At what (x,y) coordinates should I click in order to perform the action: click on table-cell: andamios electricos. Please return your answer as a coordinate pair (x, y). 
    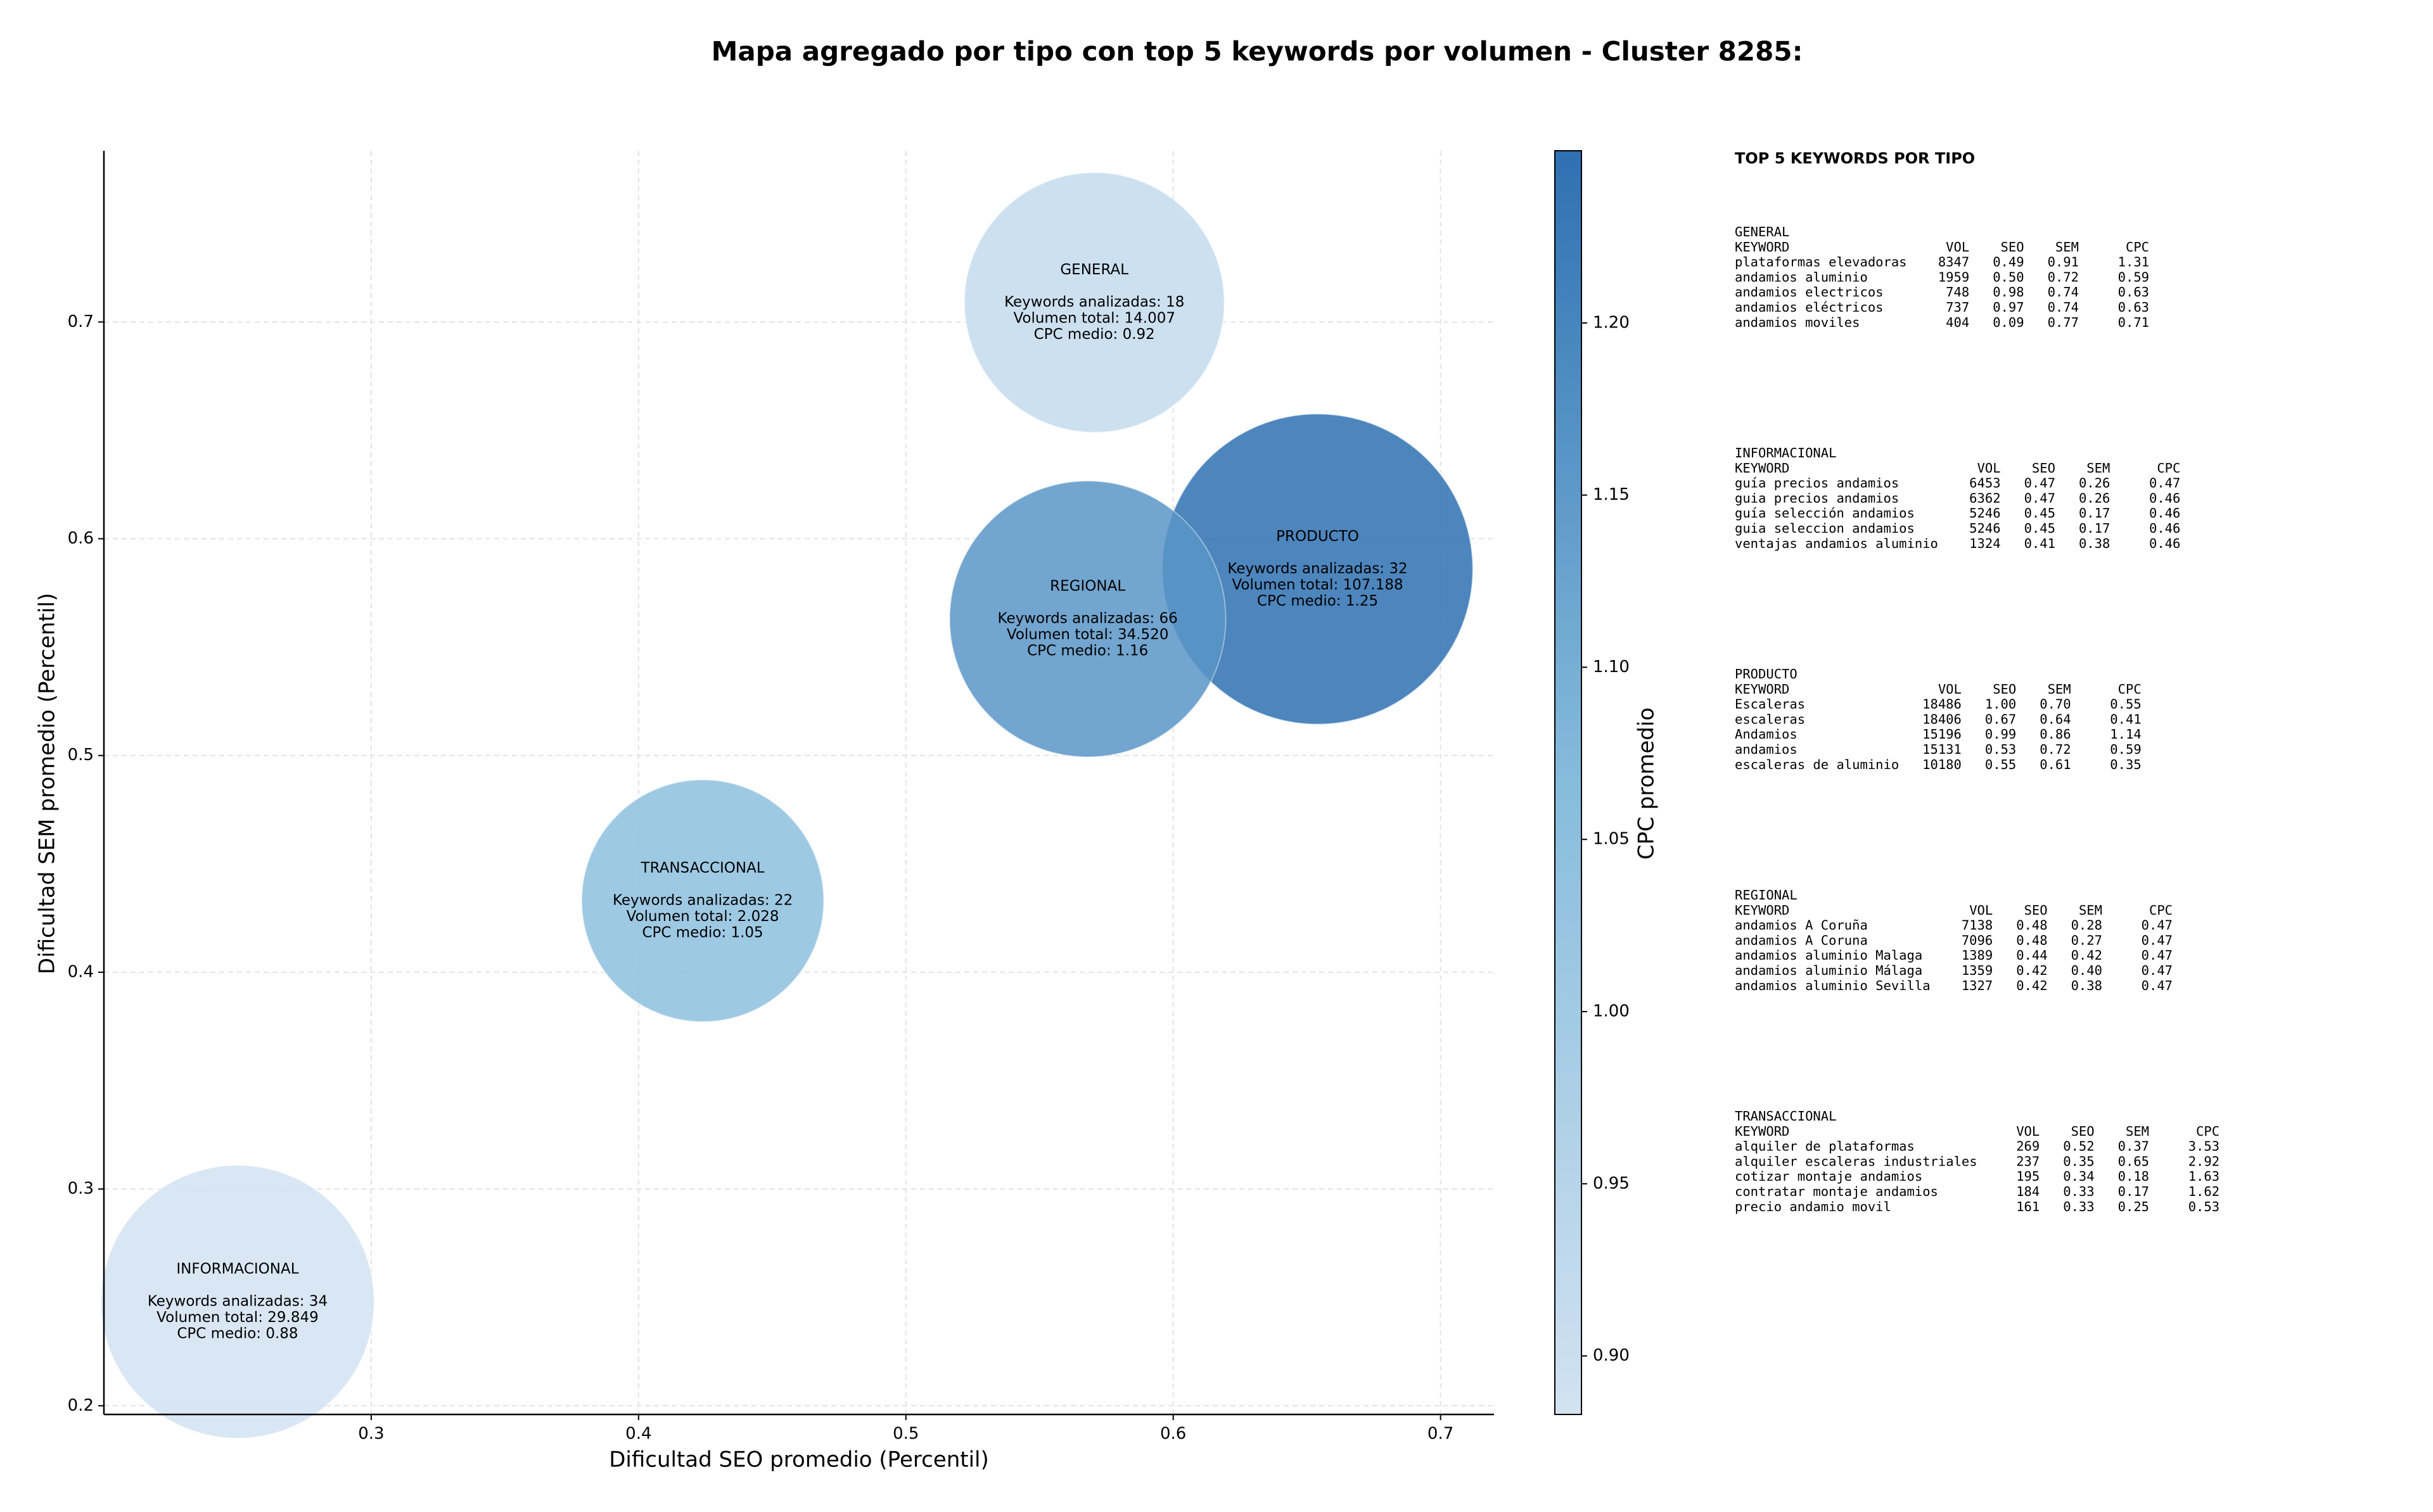
    Looking at the image, I should click on (1809, 292).